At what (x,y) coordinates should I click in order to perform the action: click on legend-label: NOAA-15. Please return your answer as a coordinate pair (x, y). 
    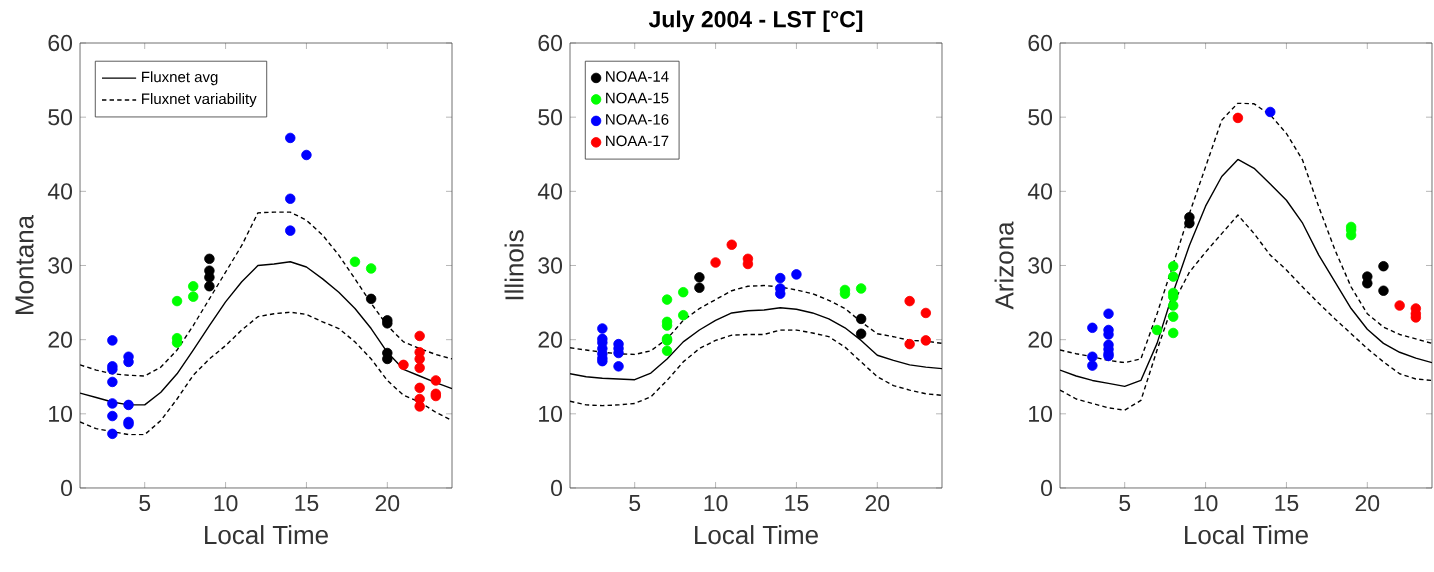
    Looking at the image, I should click on (637, 98).